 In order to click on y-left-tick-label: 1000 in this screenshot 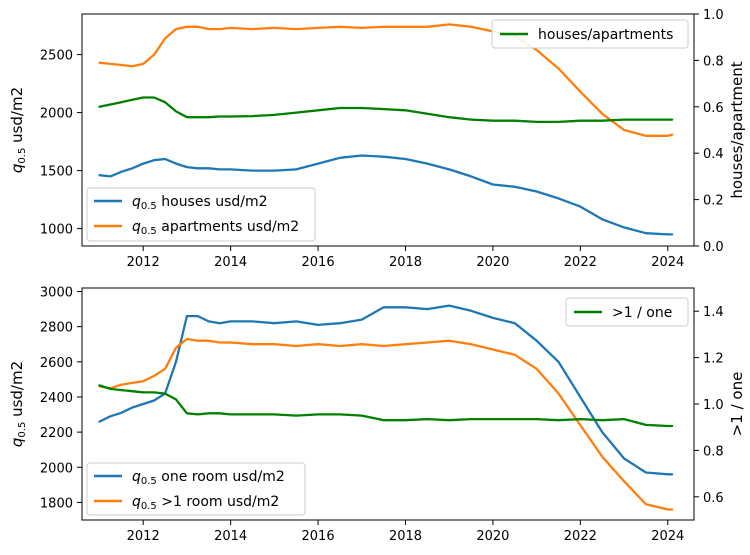, I will do `click(56, 230)`.